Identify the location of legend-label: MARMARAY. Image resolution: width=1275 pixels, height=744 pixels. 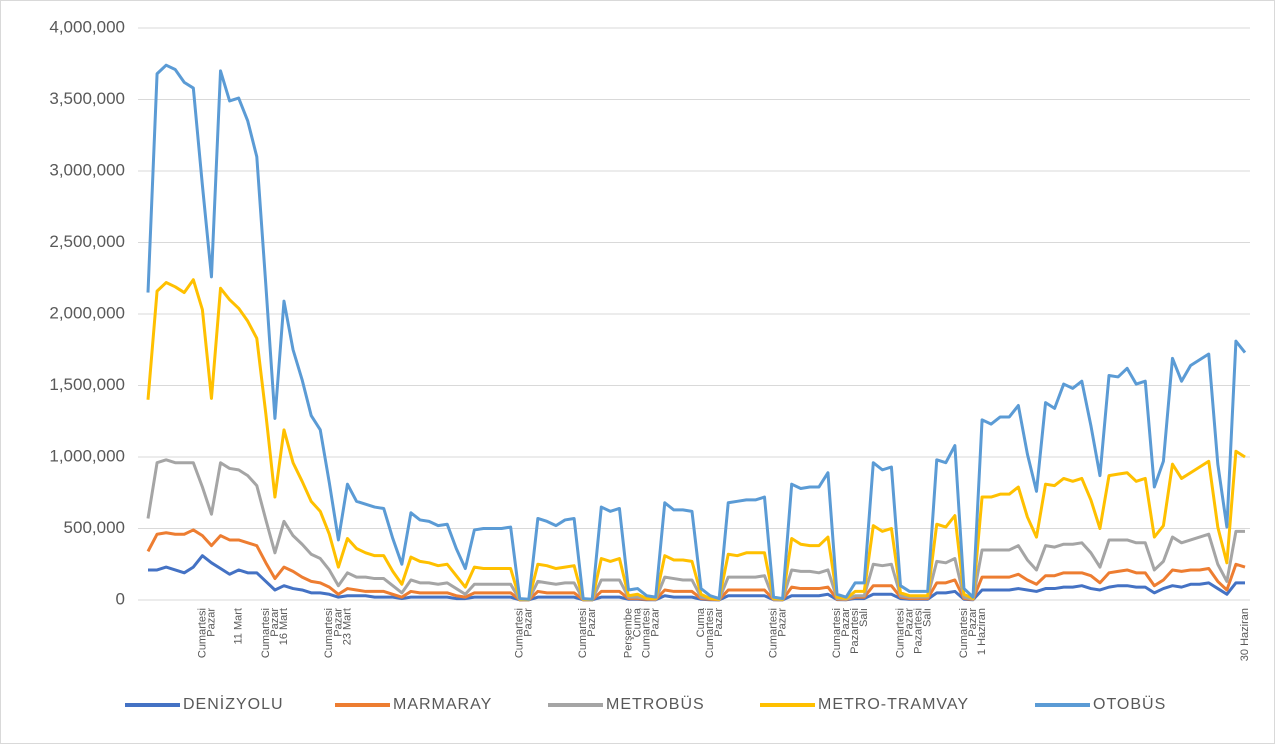
(442, 704).